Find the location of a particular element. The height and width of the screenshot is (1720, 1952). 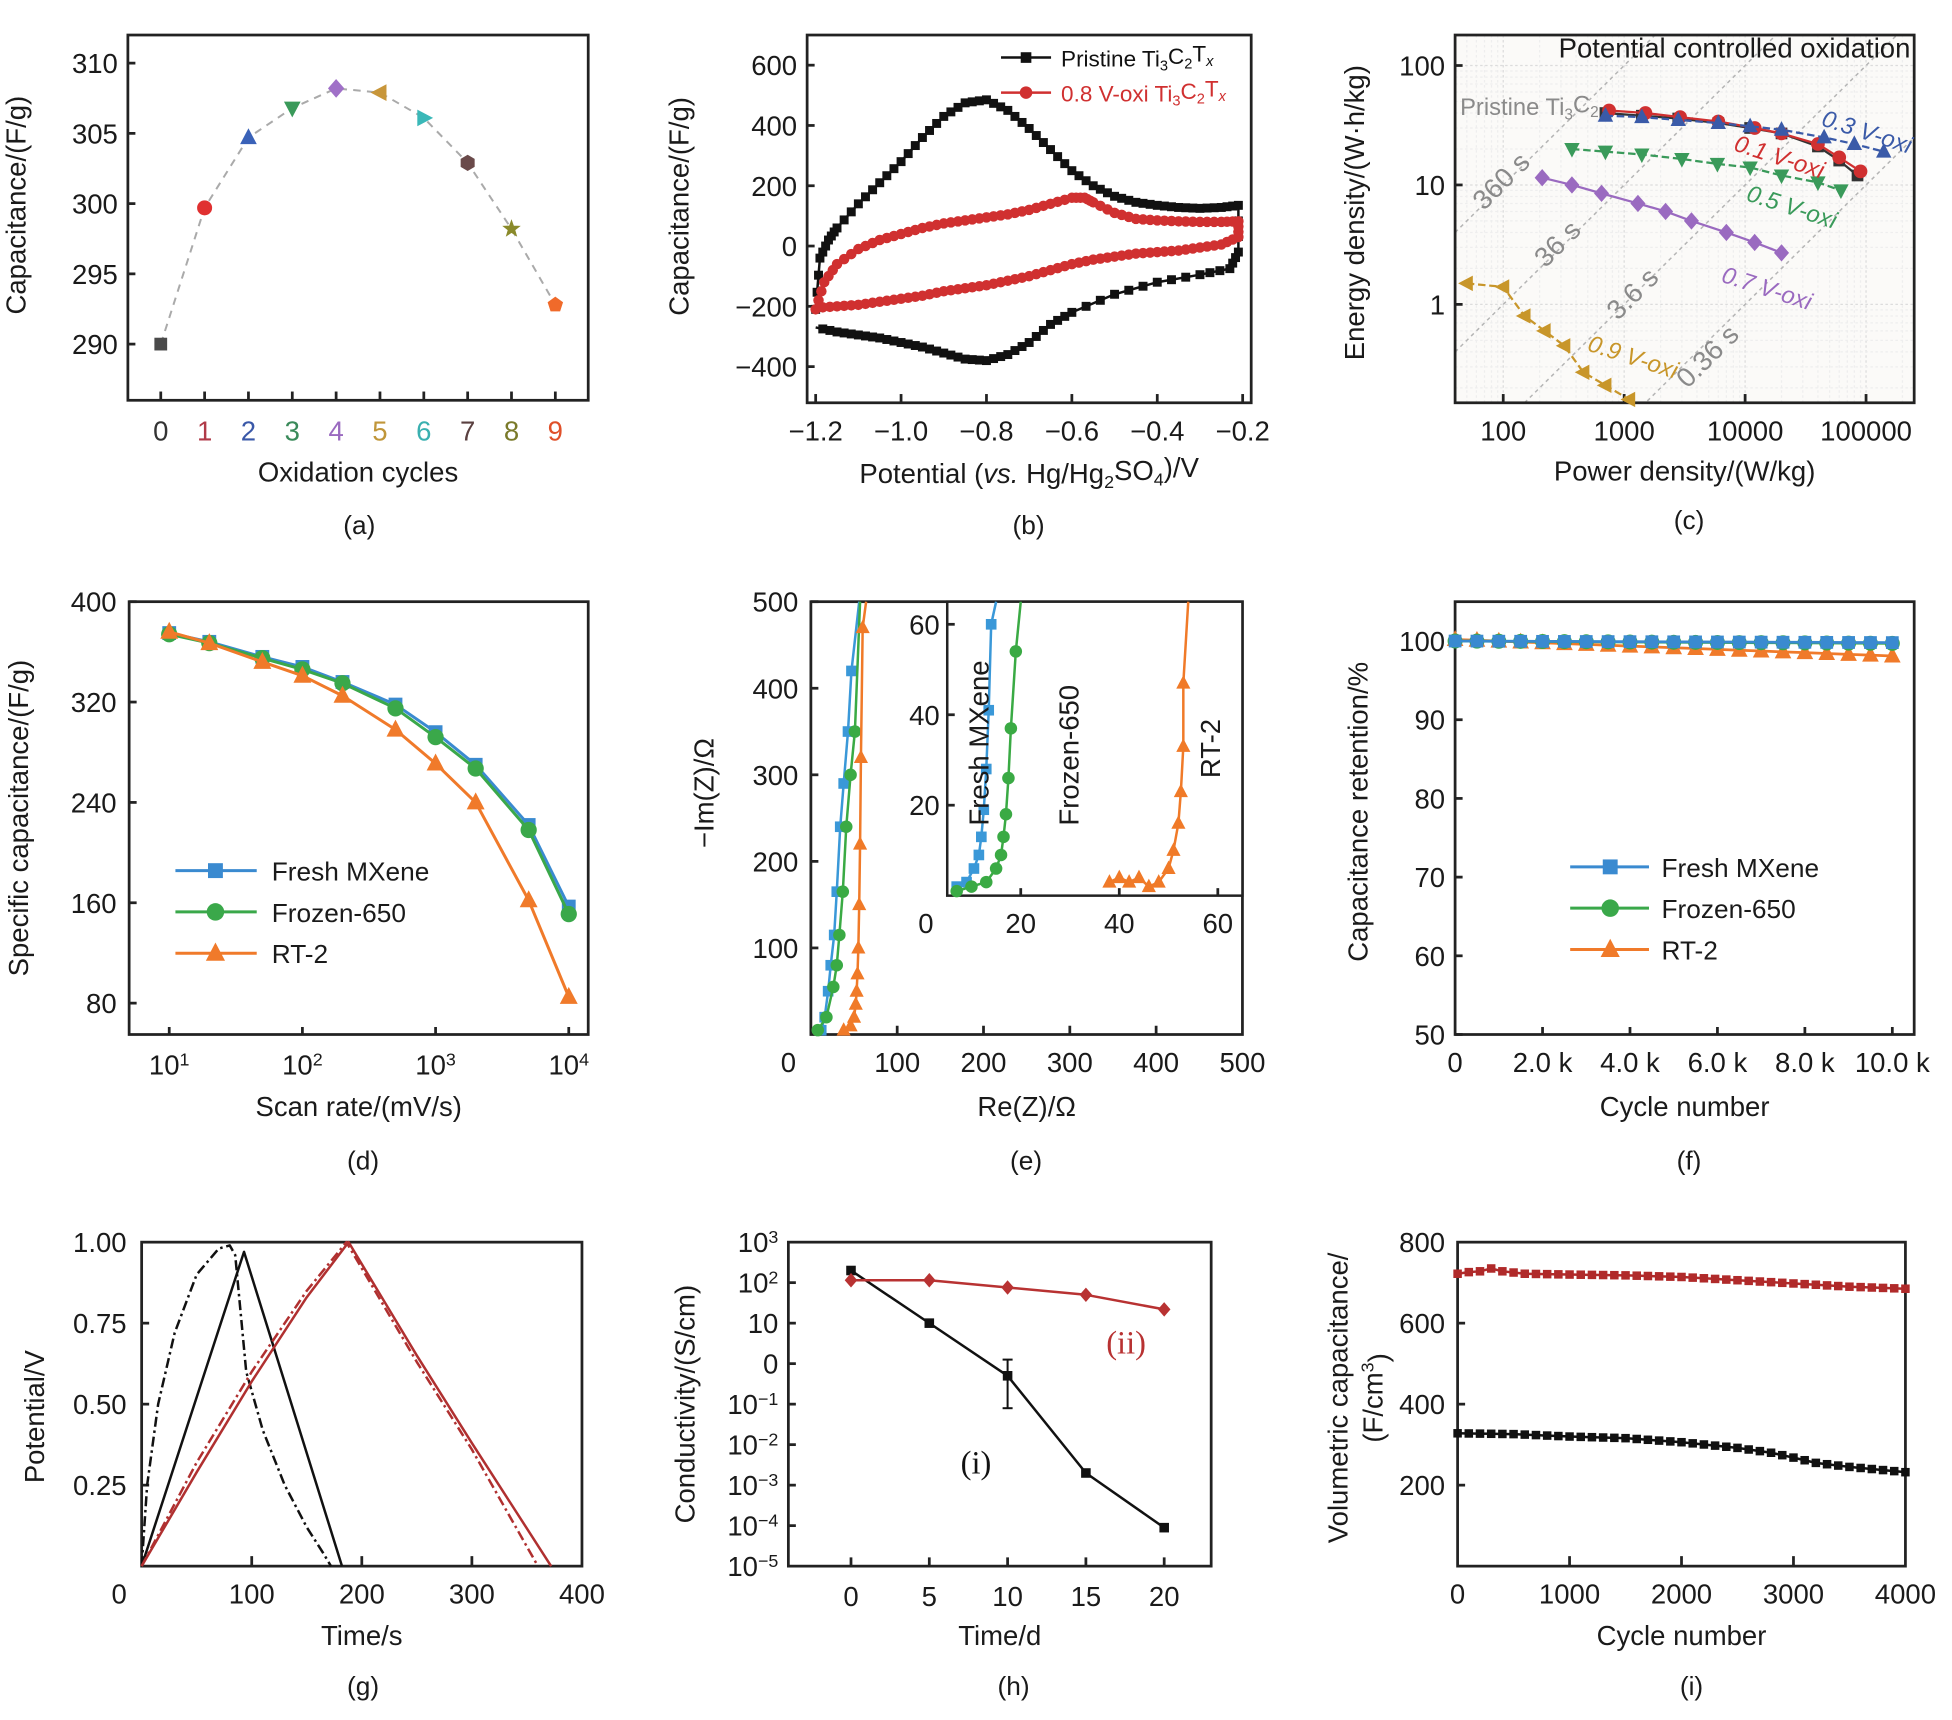

x-tick-label: 3 is located at coordinates (292, 430).